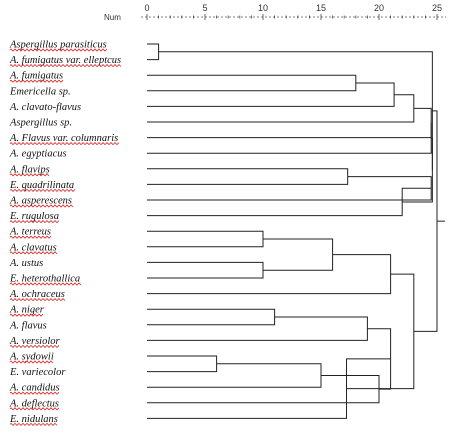 This screenshot has height=434, width=474. Describe the element at coordinates (40, 201) in the screenshot. I see `leaf-label: A. asperescens` at that location.